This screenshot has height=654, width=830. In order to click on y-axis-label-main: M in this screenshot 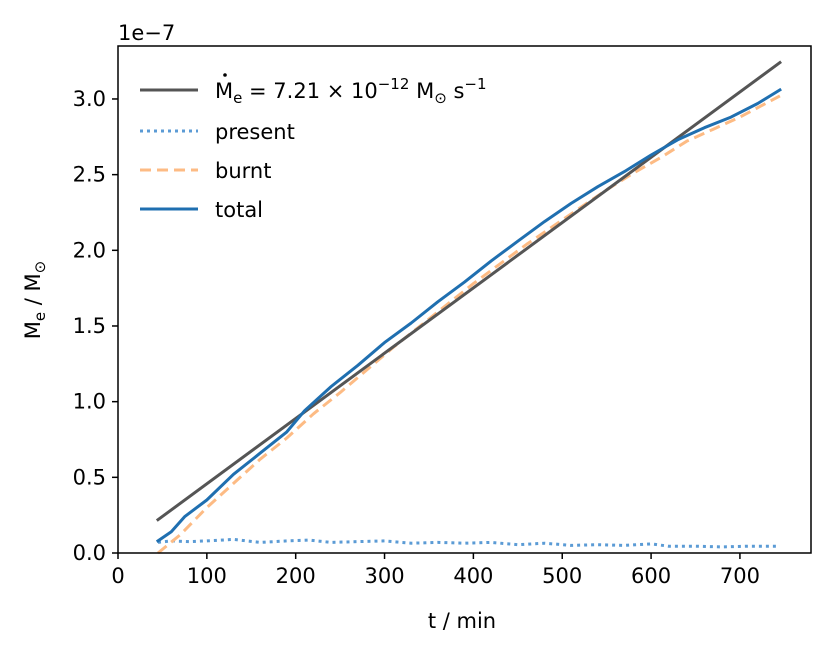, I will do `click(33, 330)`.